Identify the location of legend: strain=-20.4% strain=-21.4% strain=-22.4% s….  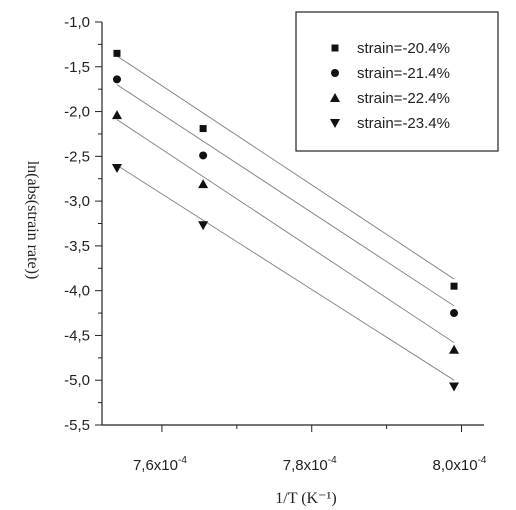
(397, 81).